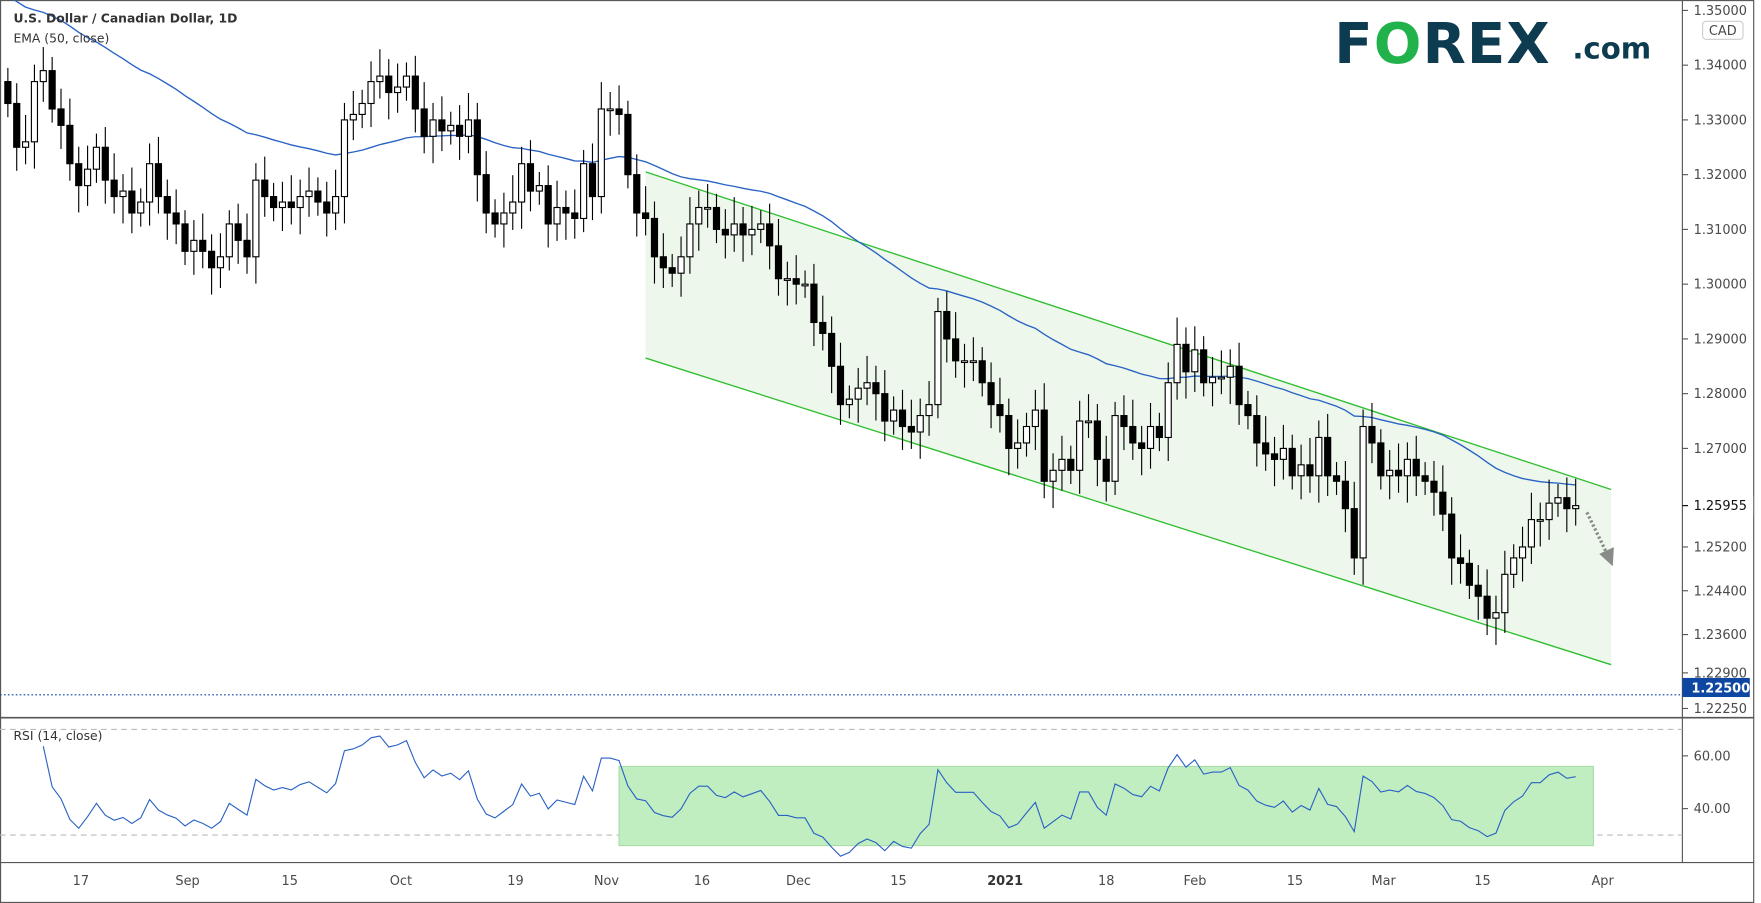 The width and height of the screenshot is (1761, 903). Describe the element at coordinates (1712, 809) in the screenshot. I see `rsi-tick-label: 40.00` at that location.